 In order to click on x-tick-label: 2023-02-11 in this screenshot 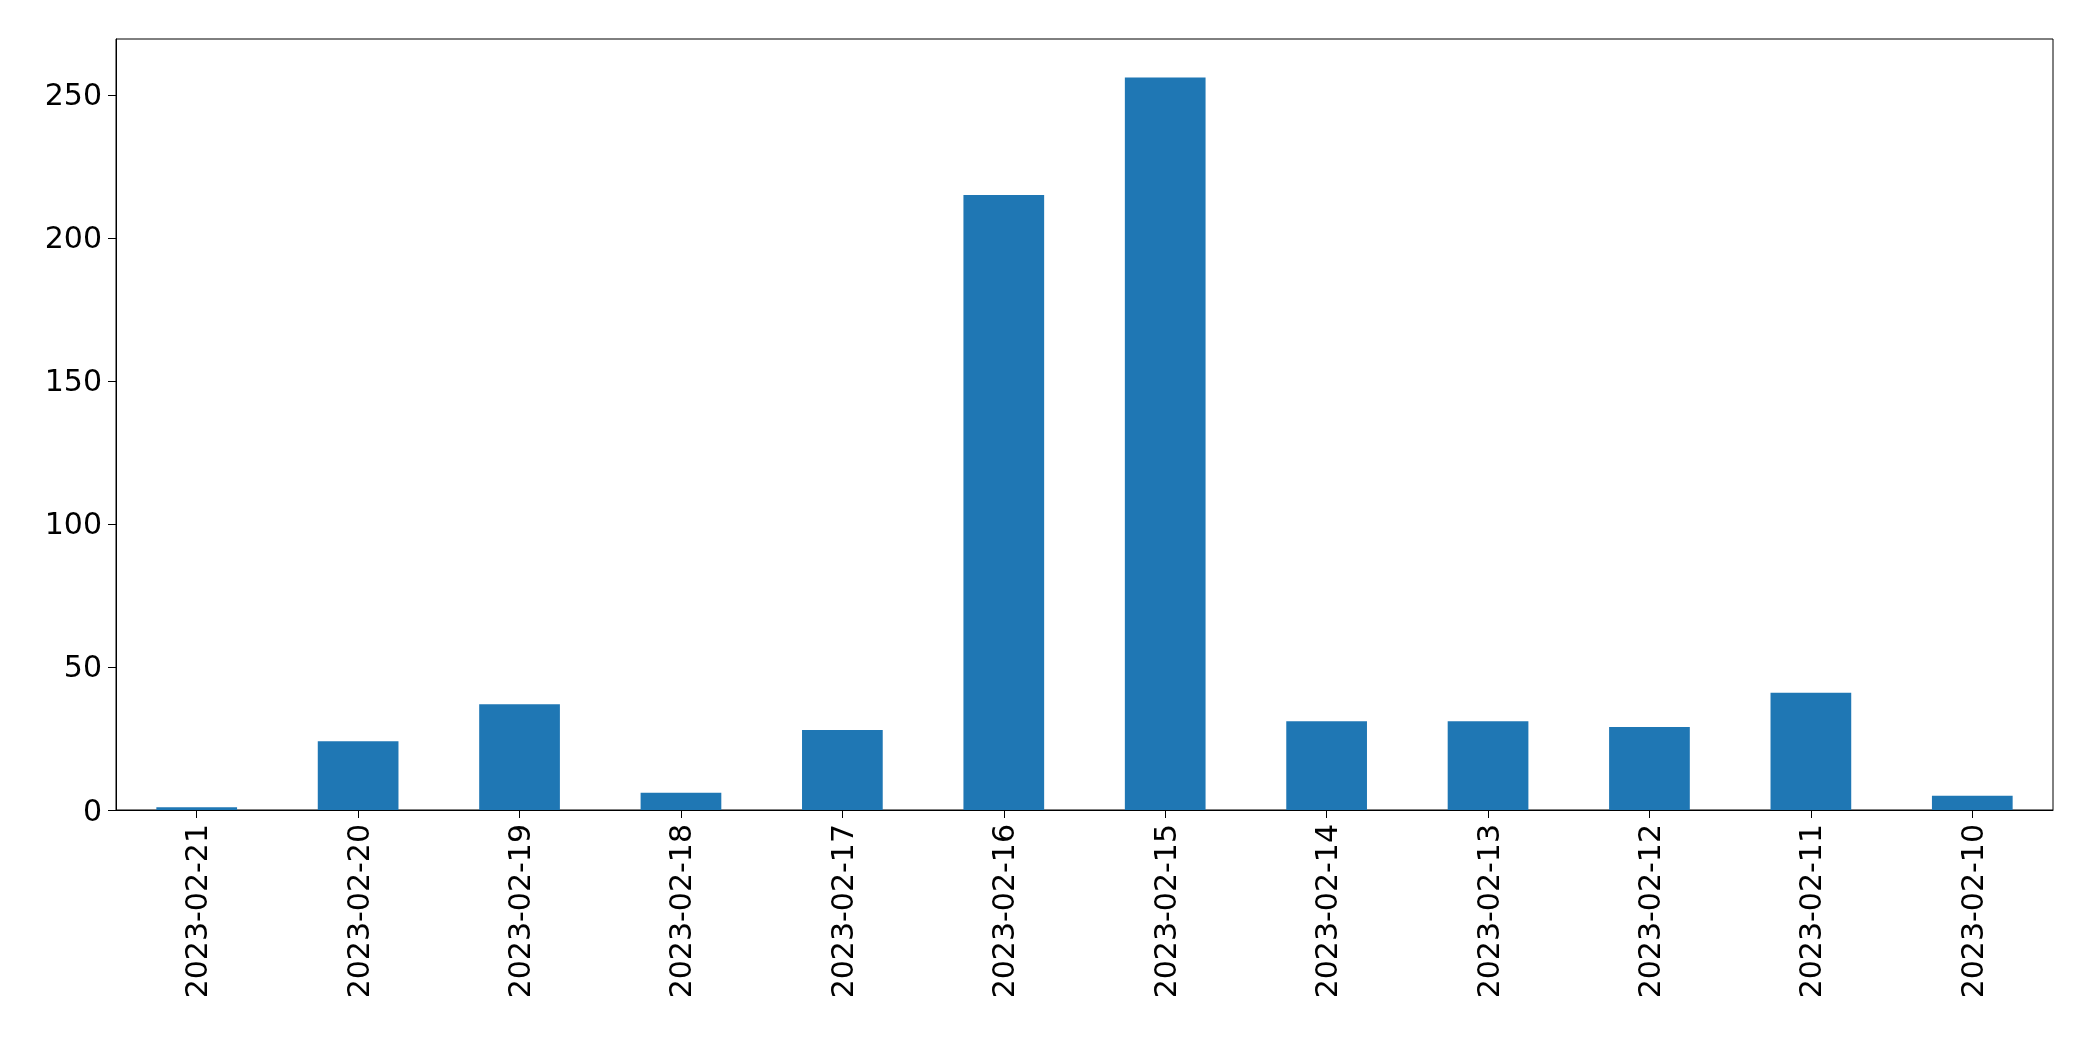, I will do `click(1811, 911)`.